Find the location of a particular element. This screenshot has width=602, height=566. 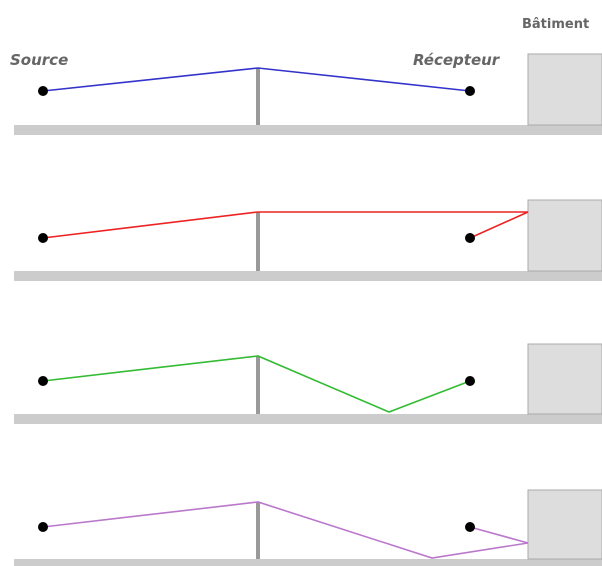

path-direct-diffraction is located at coordinates (256, 79).